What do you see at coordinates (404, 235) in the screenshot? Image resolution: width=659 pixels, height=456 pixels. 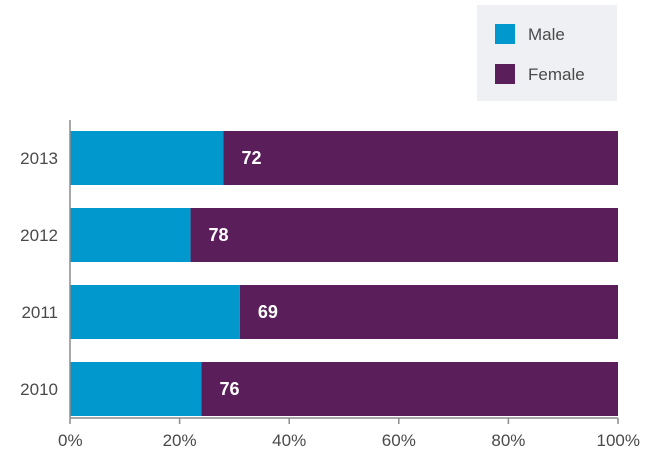 I see `bar-female-2012` at bounding box center [404, 235].